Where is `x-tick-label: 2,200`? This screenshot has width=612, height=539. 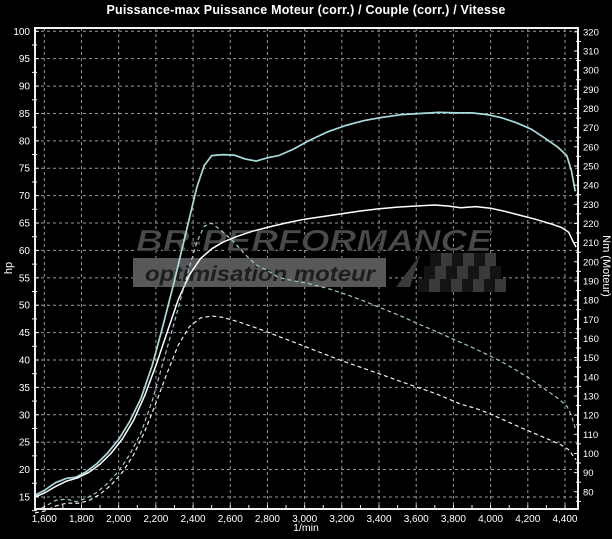 x-tick-label: 2,200 is located at coordinates (155, 519).